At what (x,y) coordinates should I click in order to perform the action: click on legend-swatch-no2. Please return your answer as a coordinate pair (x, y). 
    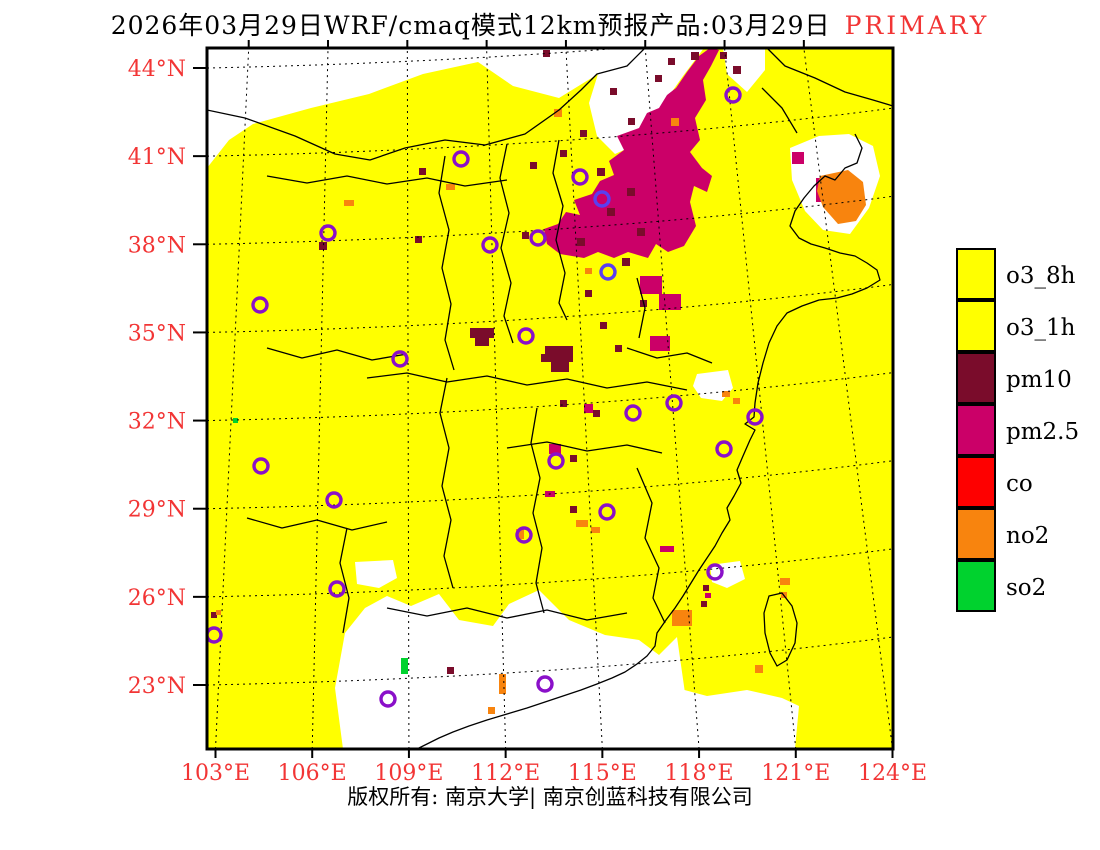
    Looking at the image, I should click on (976, 534).